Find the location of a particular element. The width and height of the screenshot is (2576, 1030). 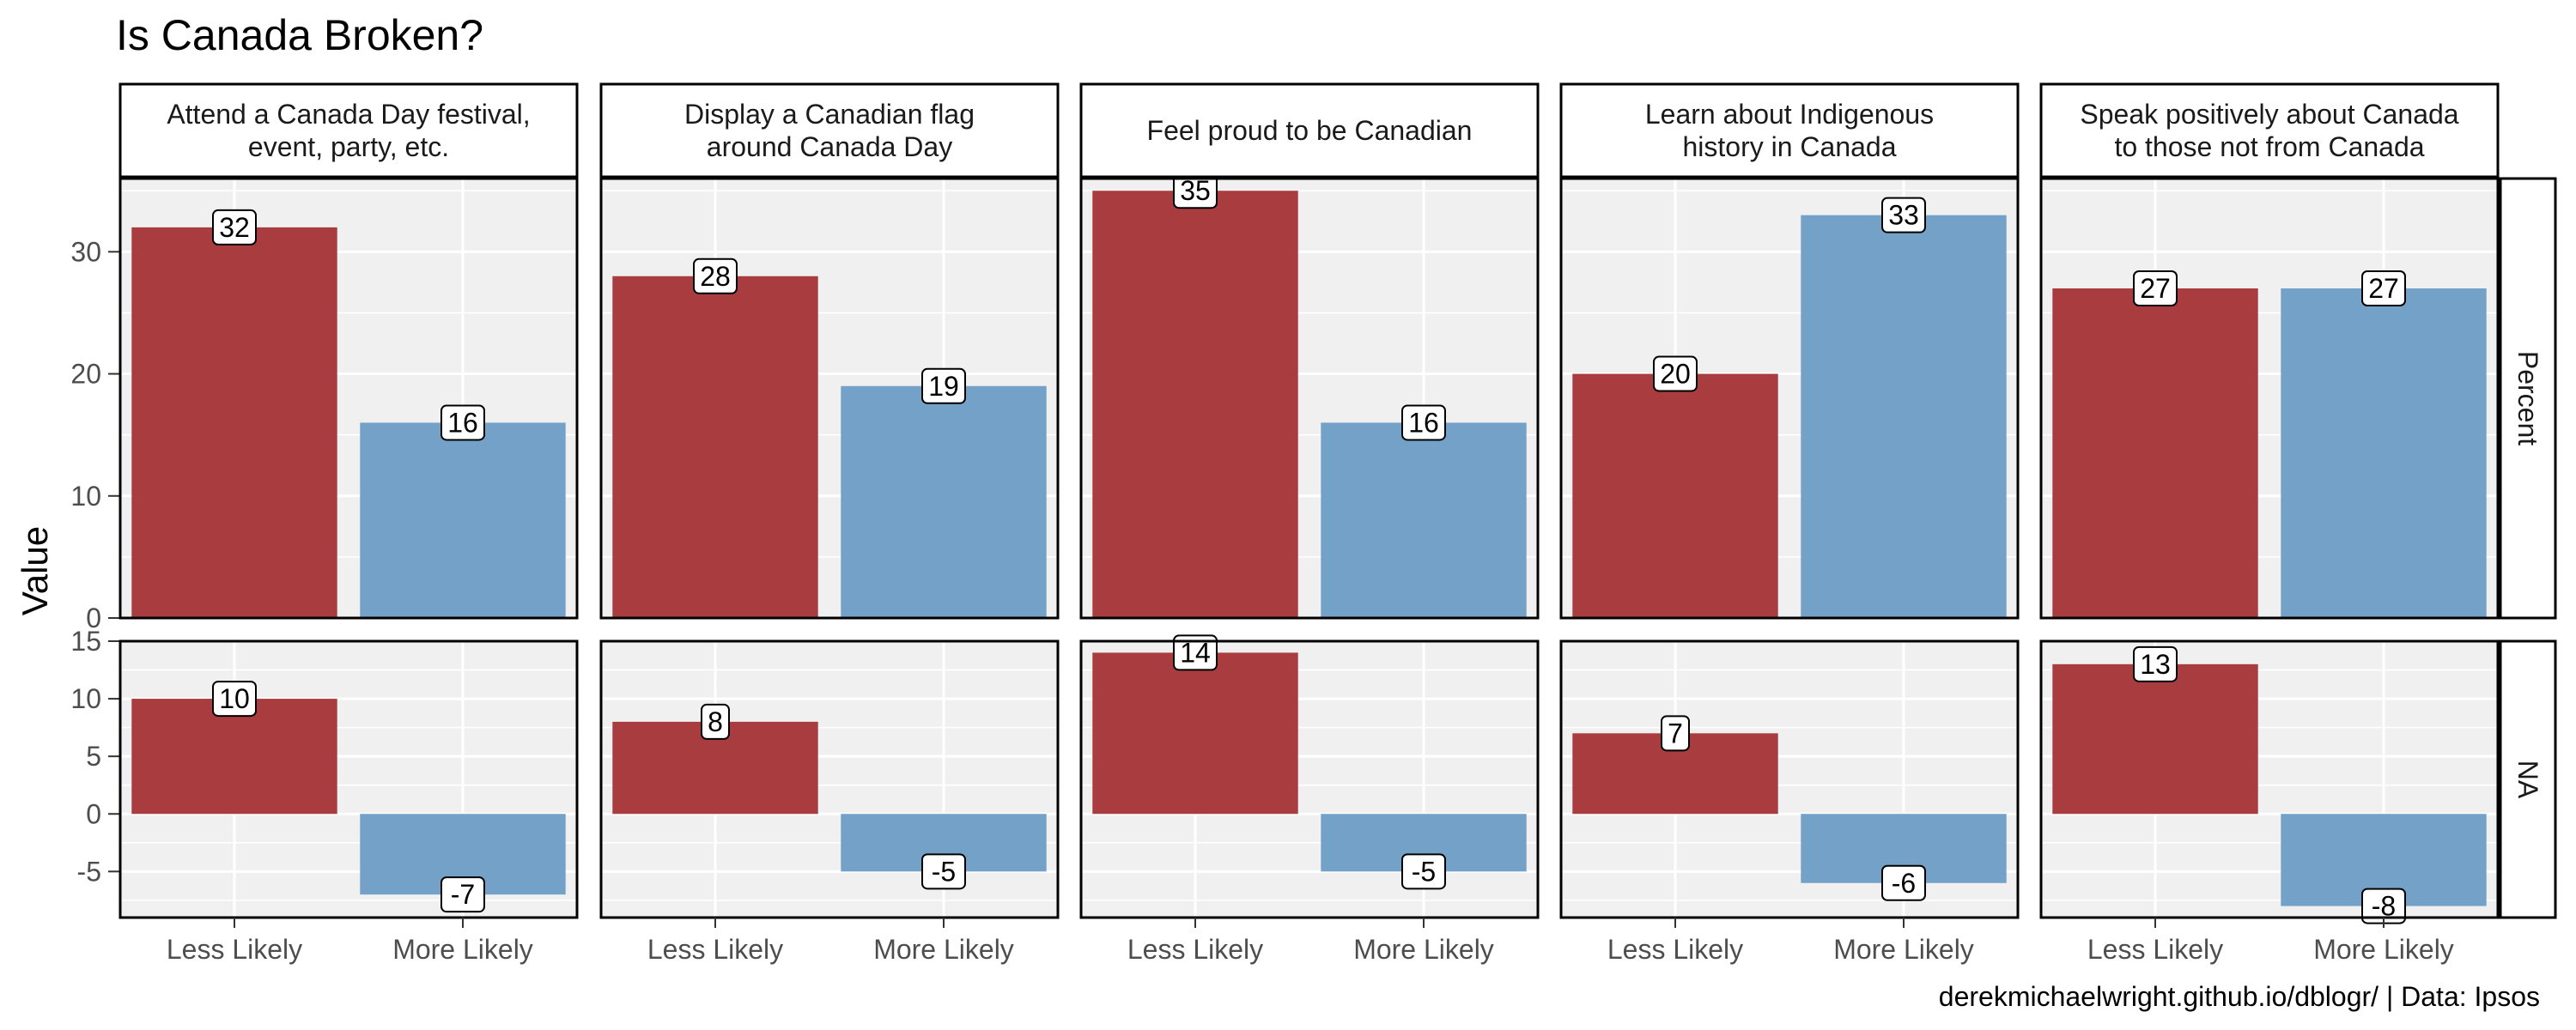

facet-panel: 32 16 is located at coordinates (348, 398).